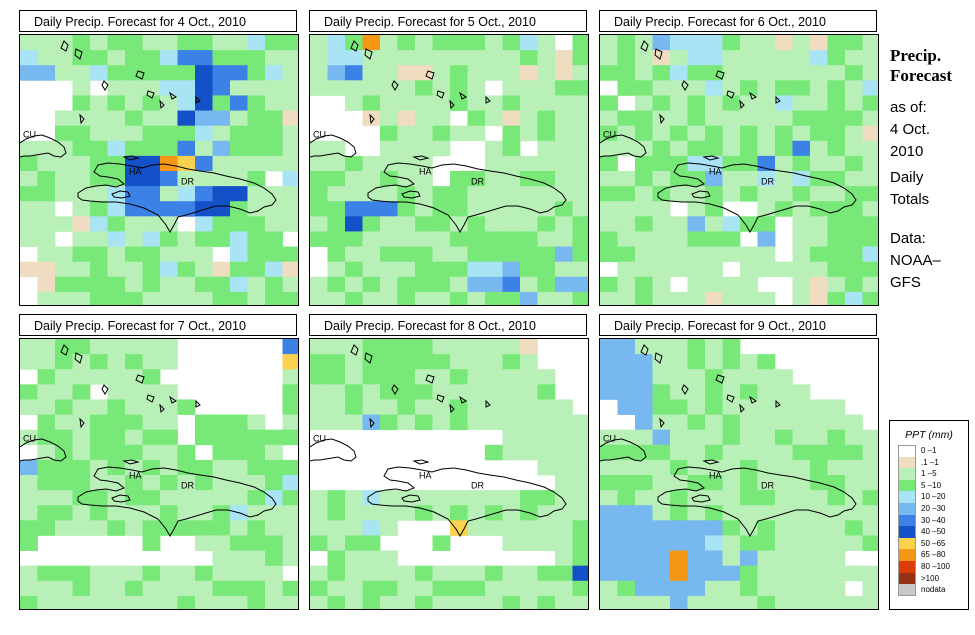  I want to click on coastline, so click(438, 137).